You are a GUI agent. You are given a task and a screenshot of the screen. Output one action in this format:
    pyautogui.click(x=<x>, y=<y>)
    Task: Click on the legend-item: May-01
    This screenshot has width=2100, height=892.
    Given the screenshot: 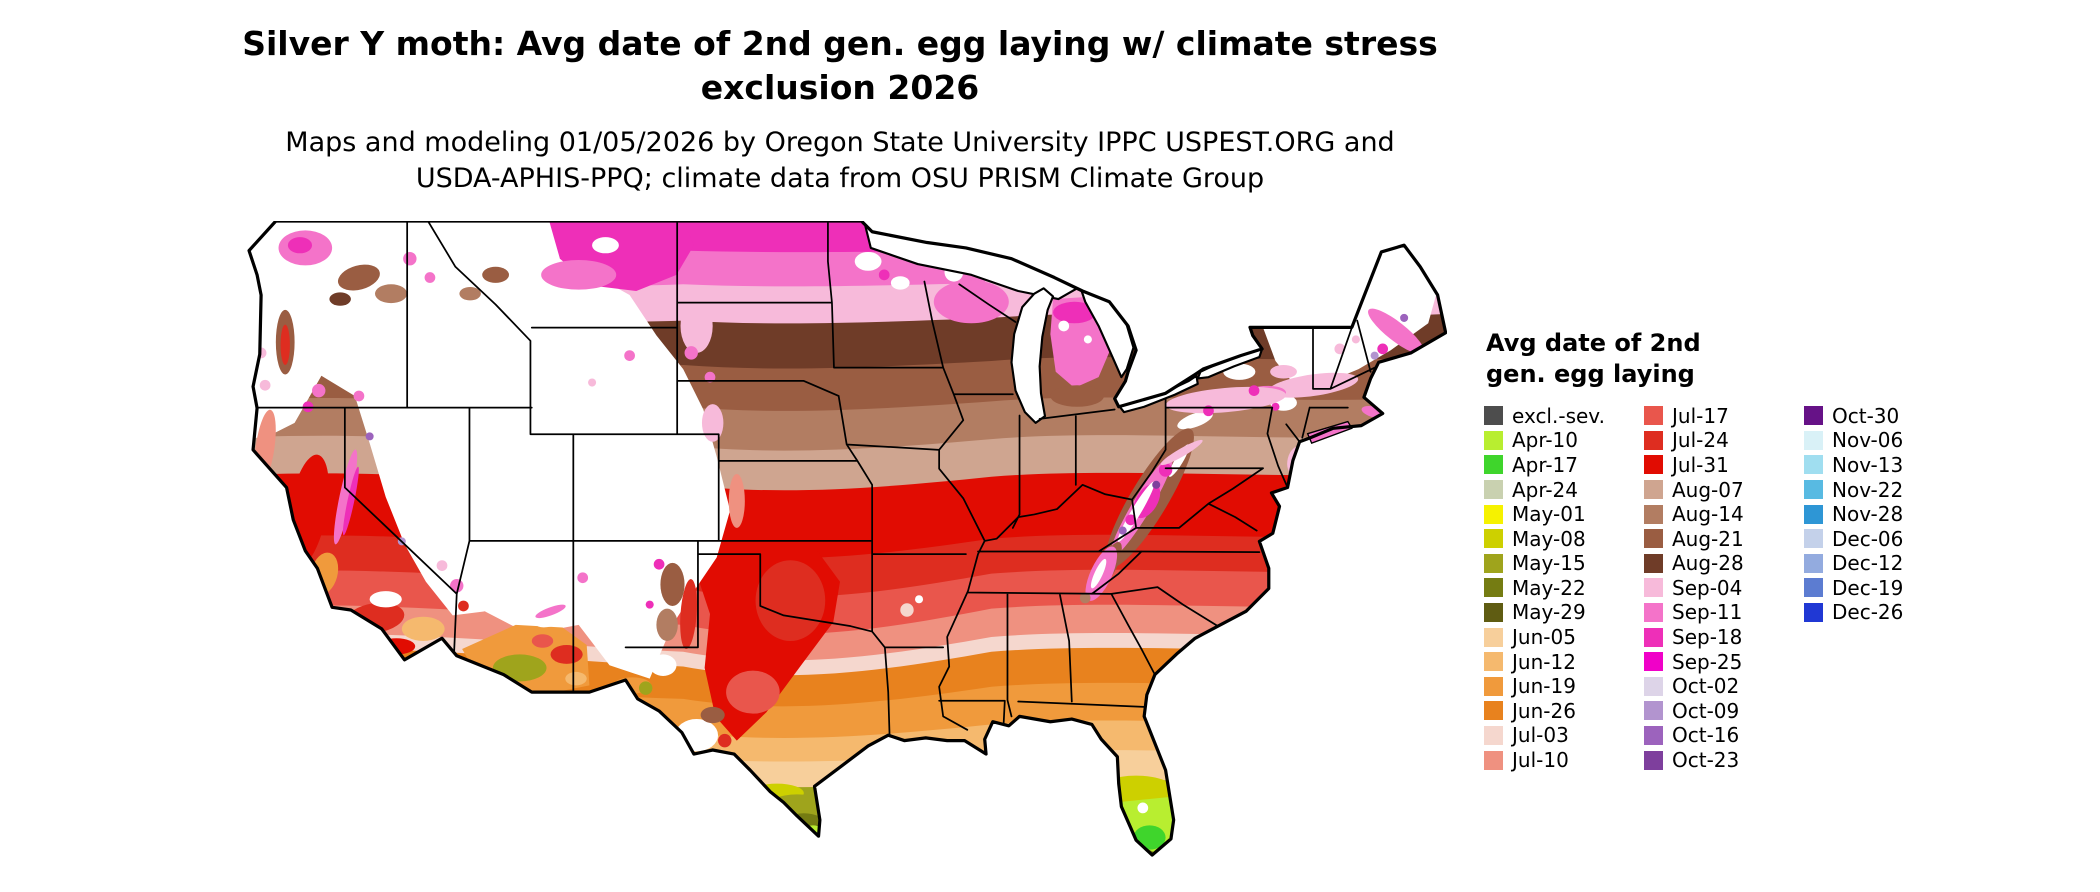 What is the action you would take?
    pyautogui.click(x=1558, y=514)
    